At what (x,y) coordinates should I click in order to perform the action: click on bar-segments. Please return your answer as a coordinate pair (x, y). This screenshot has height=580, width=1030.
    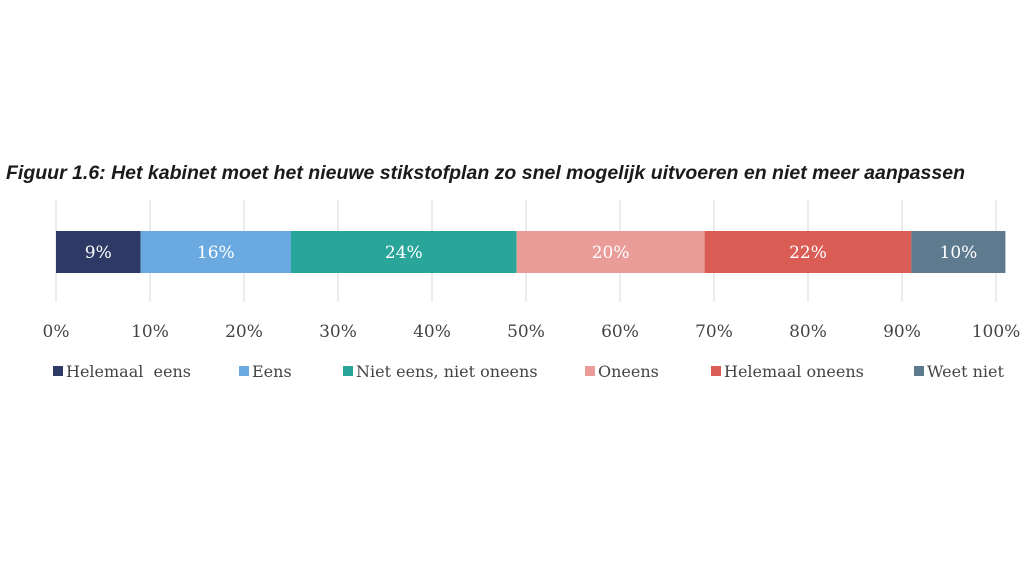
    Looking at the image, I should click on (531, 252).